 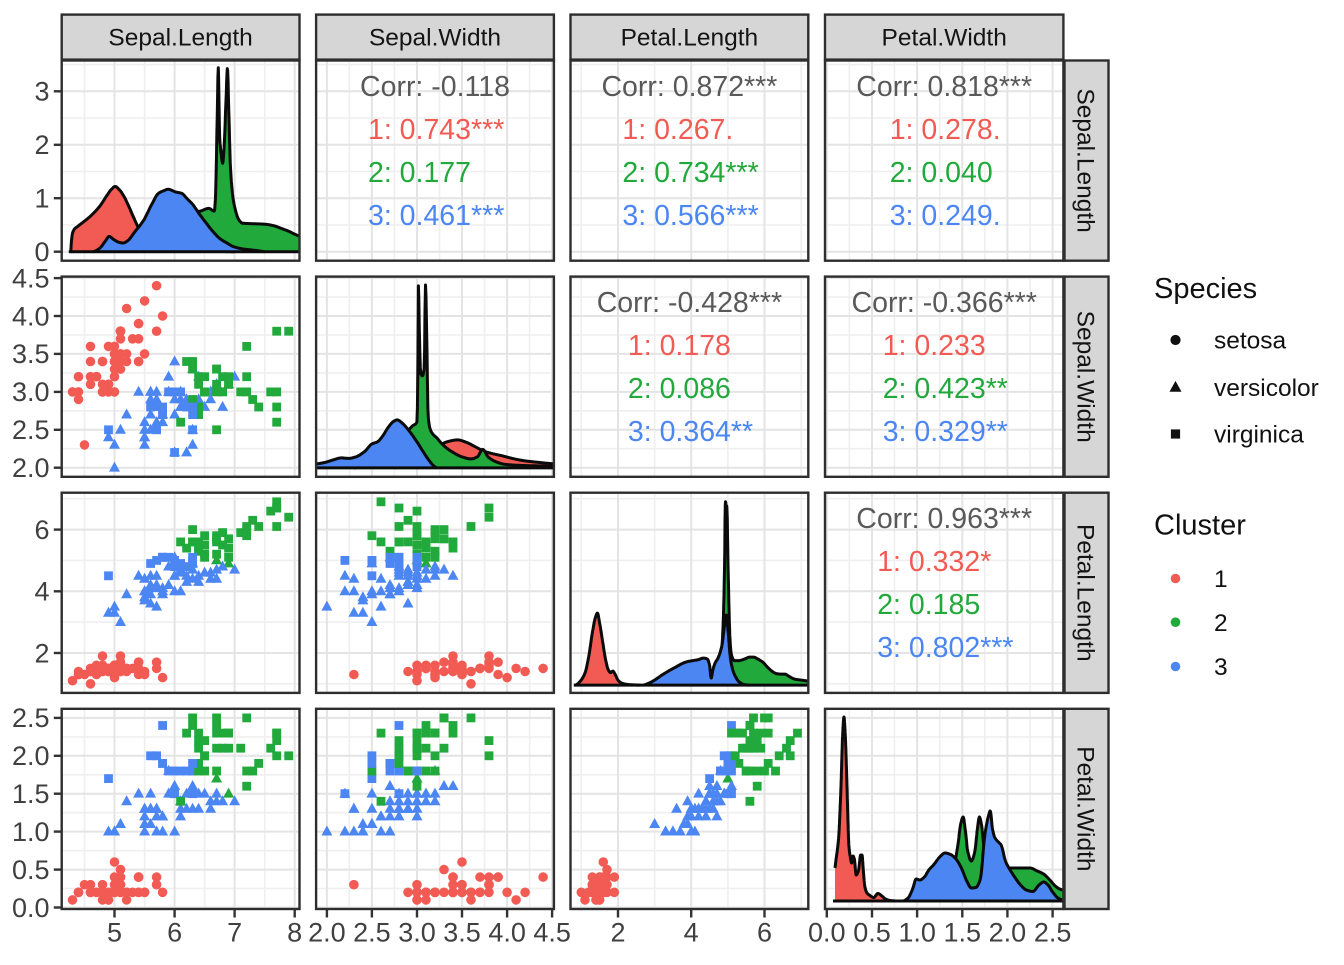 What do you see at coordinates (435, 87) in the screenshot?
I see `svg-text: Corr: -0.118` at bounding box center [435, 87].